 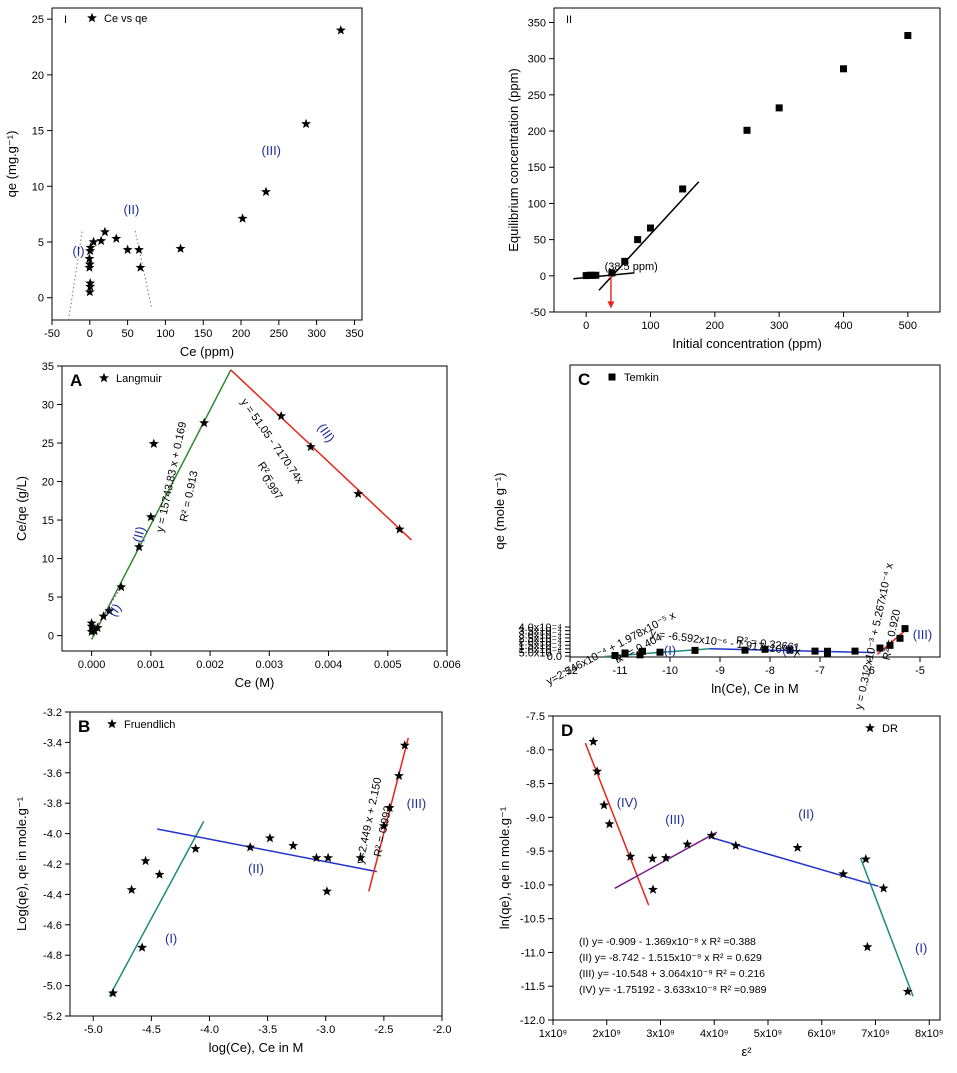 What do you see at coordinates (151, 665) in the screenshot?
I see `x-tick-label: 0.001` at bounding box center [151, 665].